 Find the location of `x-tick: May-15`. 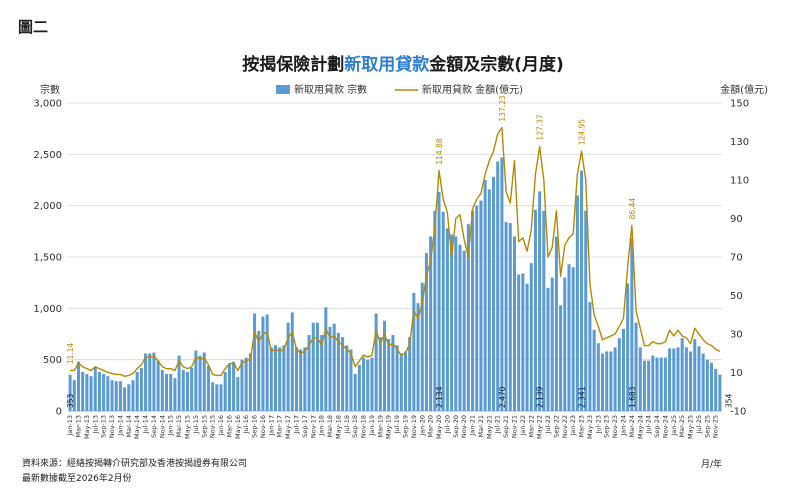

x-tick: May-15 is located at coordinates (187, 427).